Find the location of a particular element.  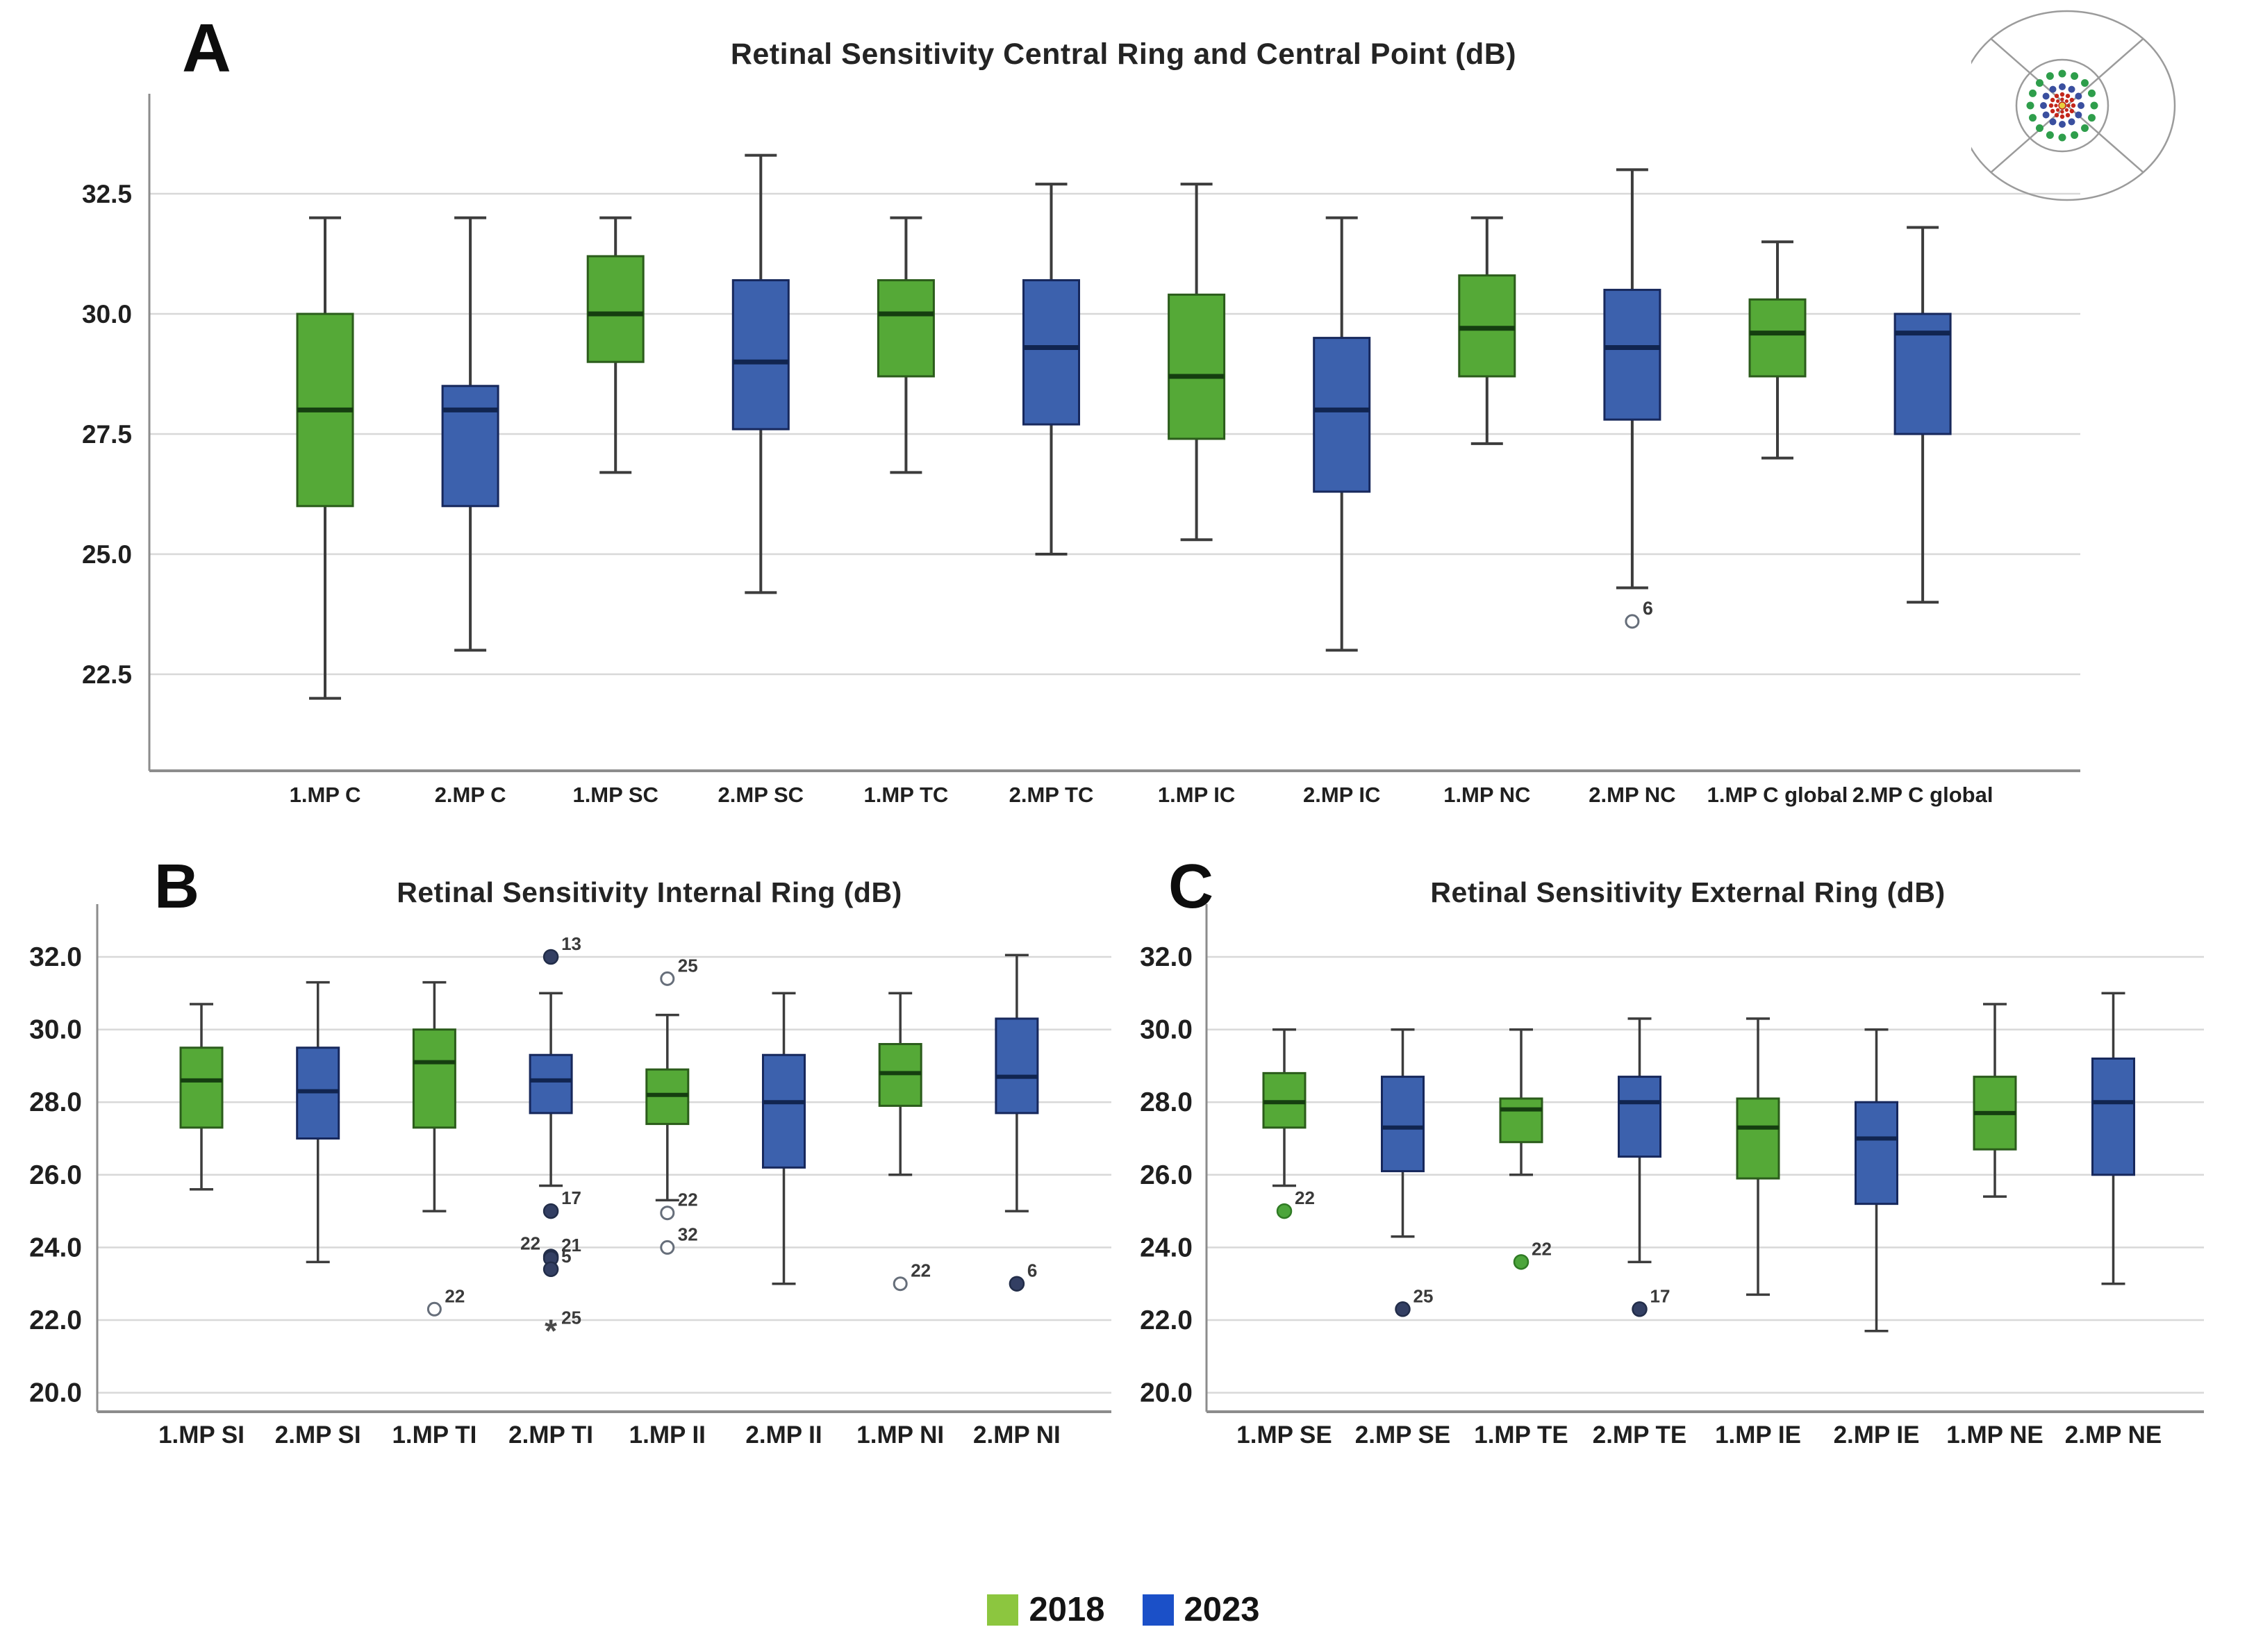

boxplot-1.MP-TE: 22 is located at coordinates (1526, 1149).